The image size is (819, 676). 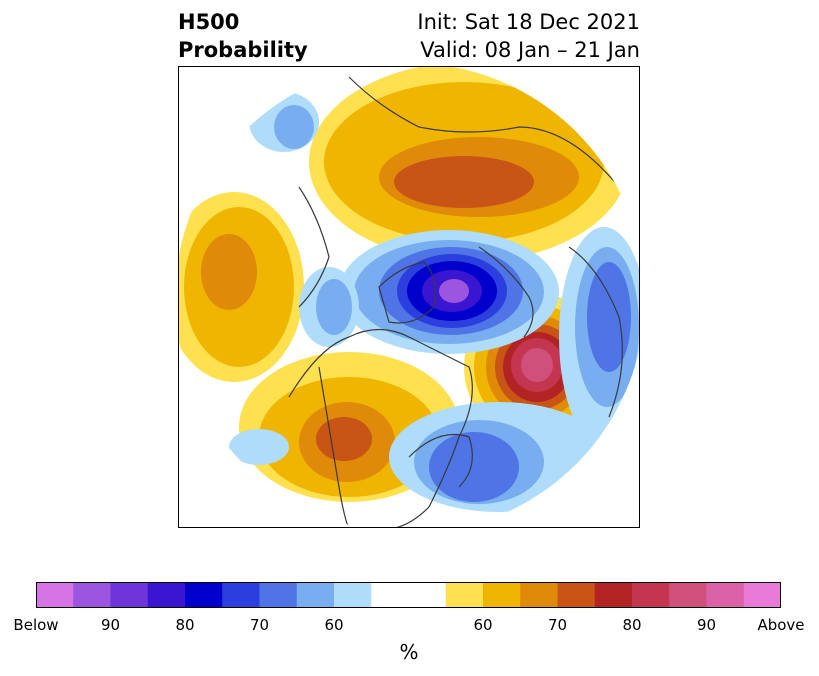 What do you see at coordinates (409, 652) in the screenshot?
I see `colorbar-unit: %` at bounding box center [409, 652].